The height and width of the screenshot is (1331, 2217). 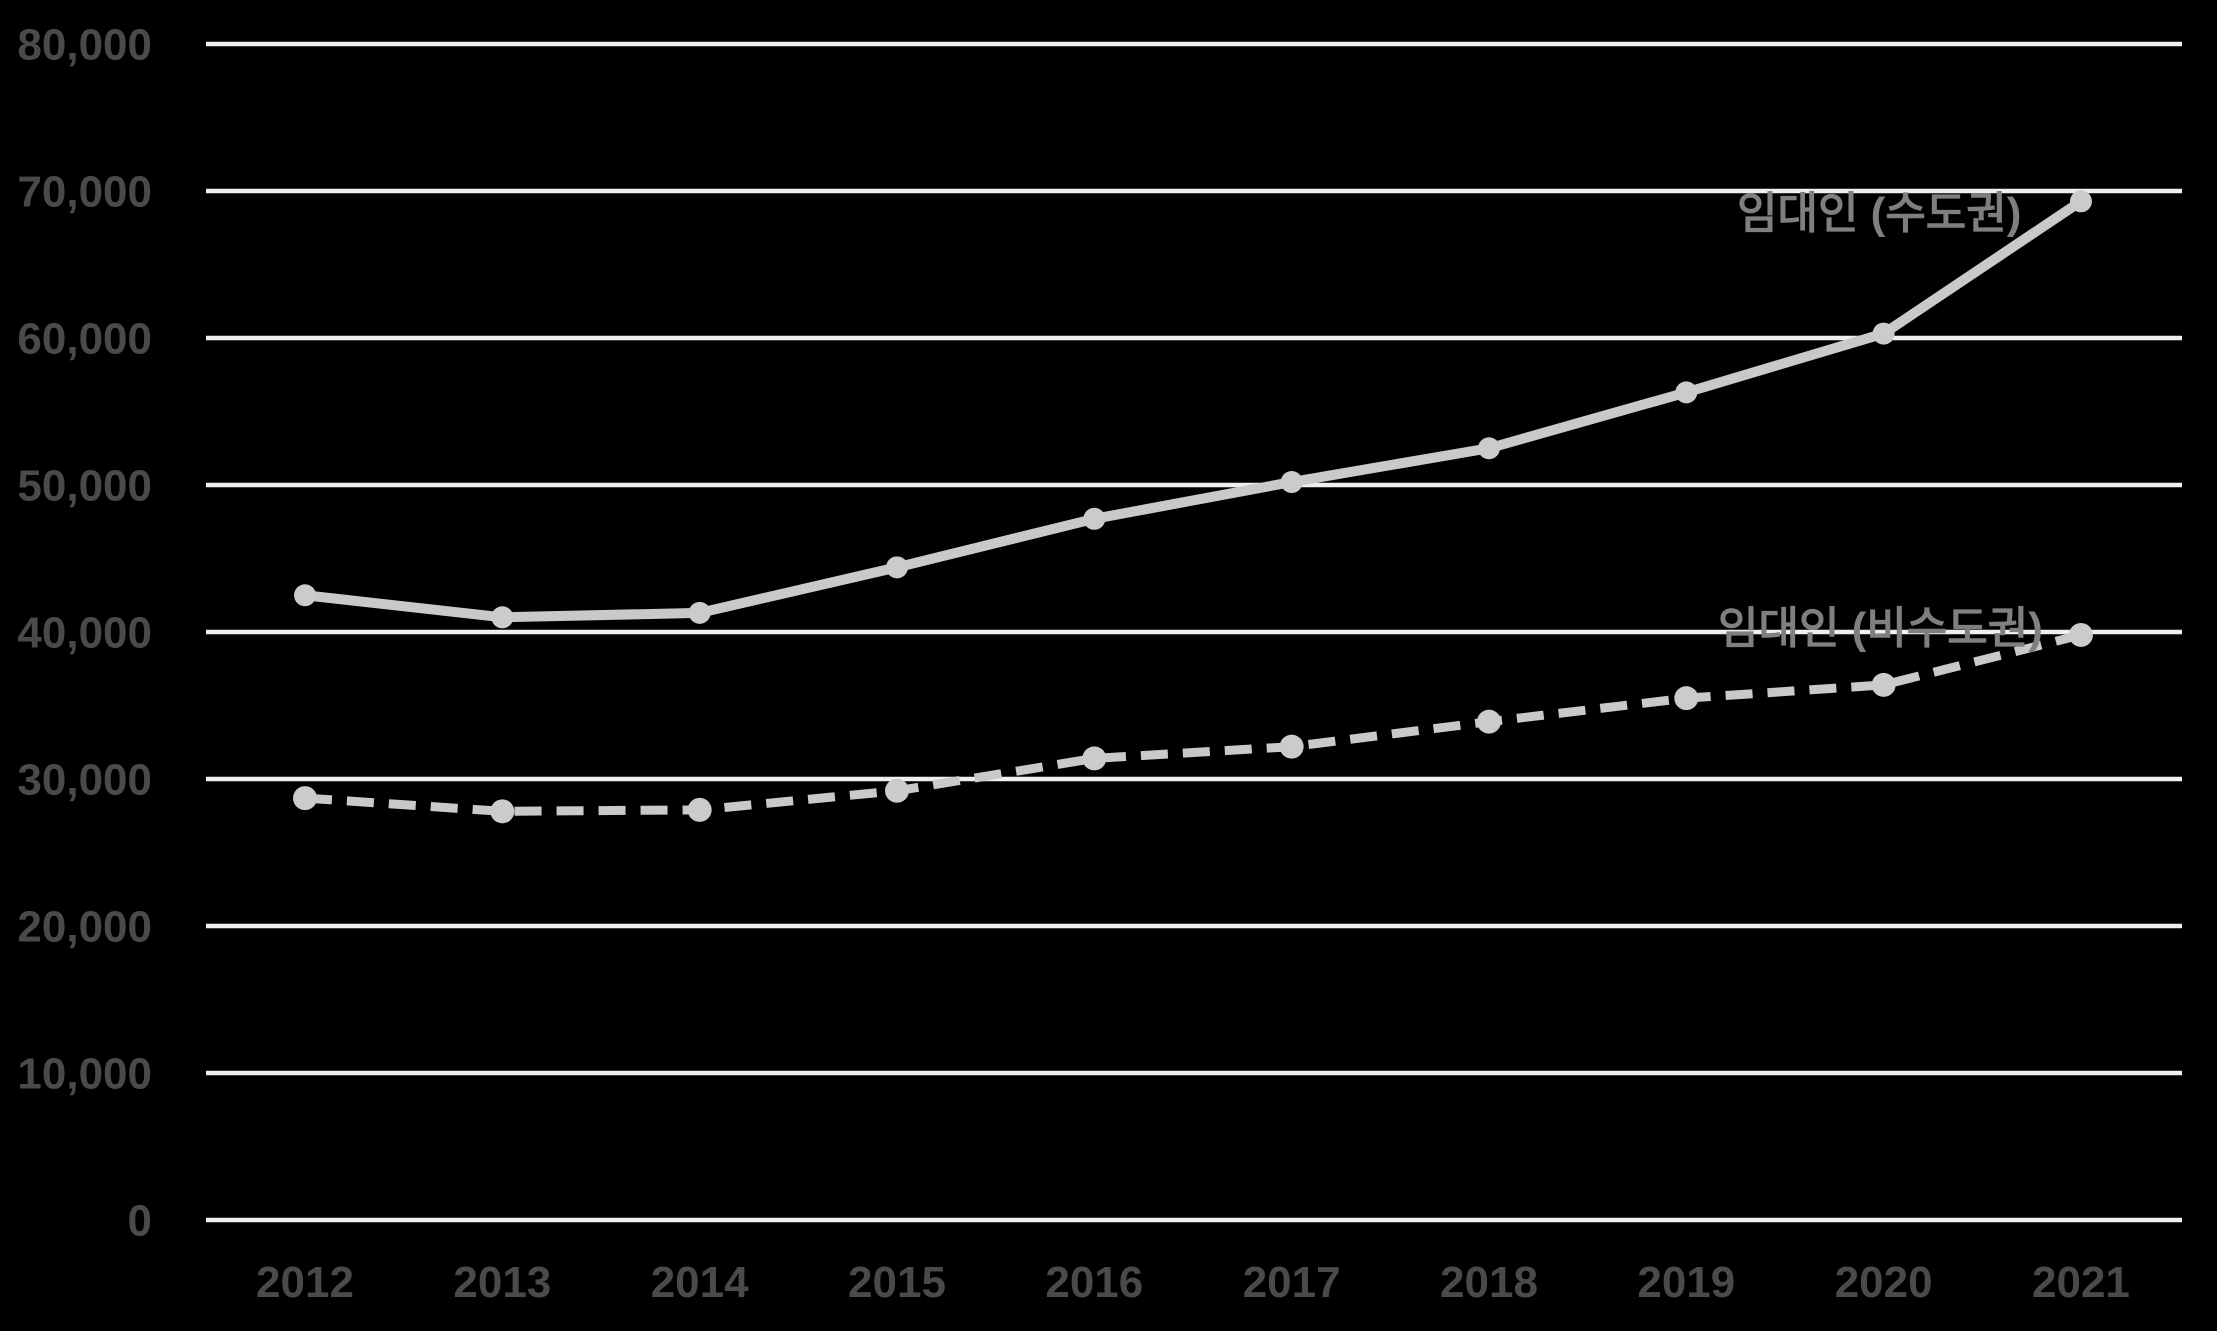 I want to click on x-tick-label: 2018, so click(x=1489, y=1282).